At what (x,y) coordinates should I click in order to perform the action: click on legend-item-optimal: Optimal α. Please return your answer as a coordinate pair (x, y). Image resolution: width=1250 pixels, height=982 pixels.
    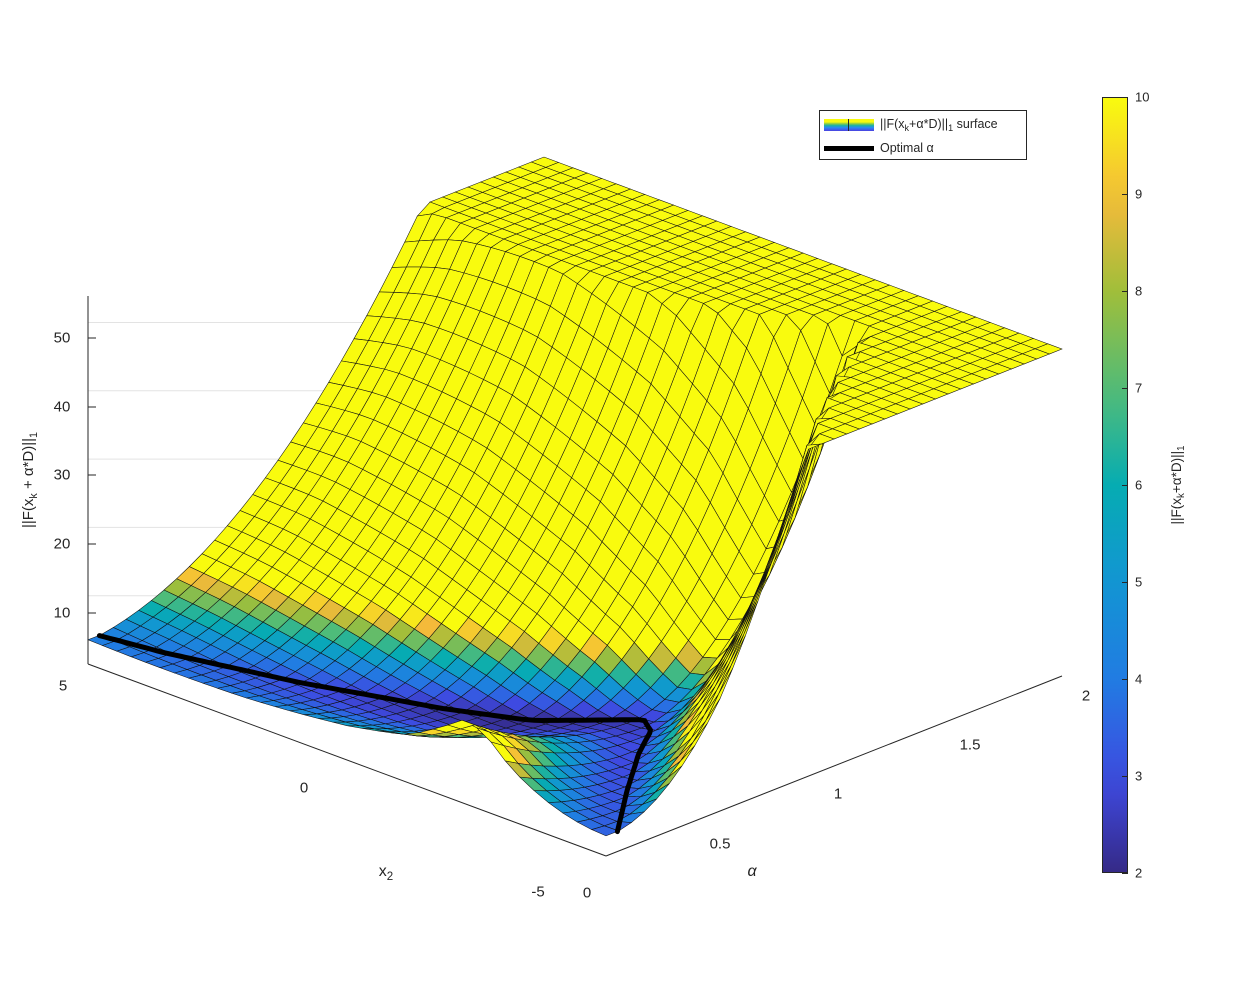
    Looking at the image, I should click on (879, 148).